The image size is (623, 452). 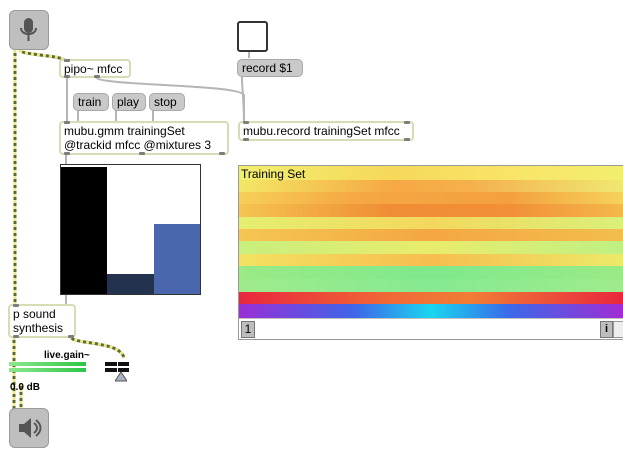 What do you see at coordinates (273, 174) in the screenshot?
I see `training-set-title: Training Set` at bounding box center [273, 174].